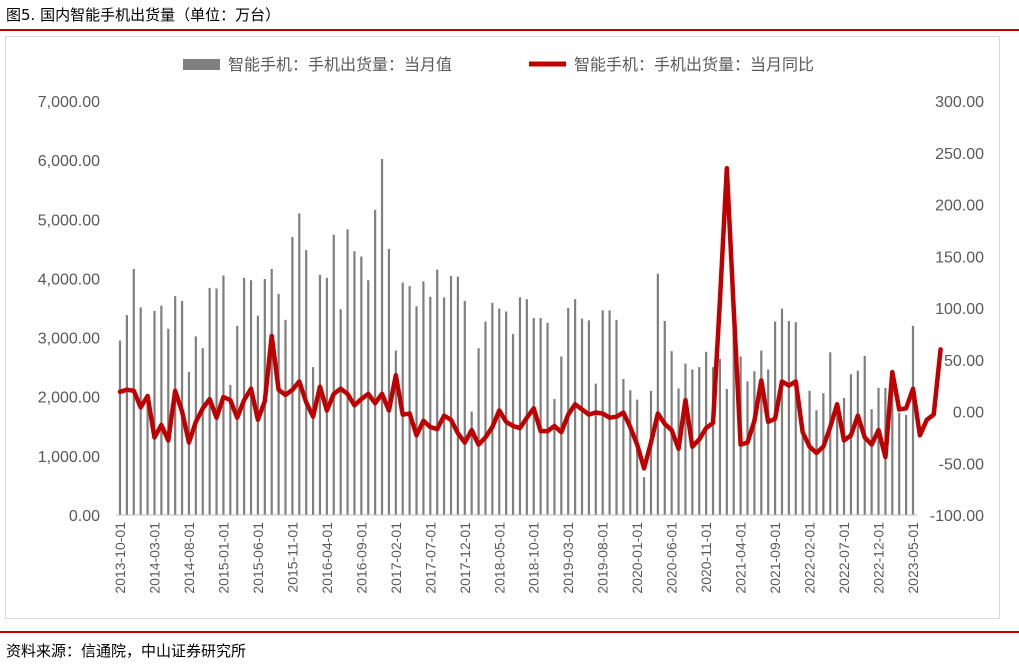 Image resolution: width=1019 pixels, height=666 pixels. What do you see at coordinates (189, 558) in the screenshot?
I see `x-tick-label: 2014-08-01` at bounding box center [189, 558].